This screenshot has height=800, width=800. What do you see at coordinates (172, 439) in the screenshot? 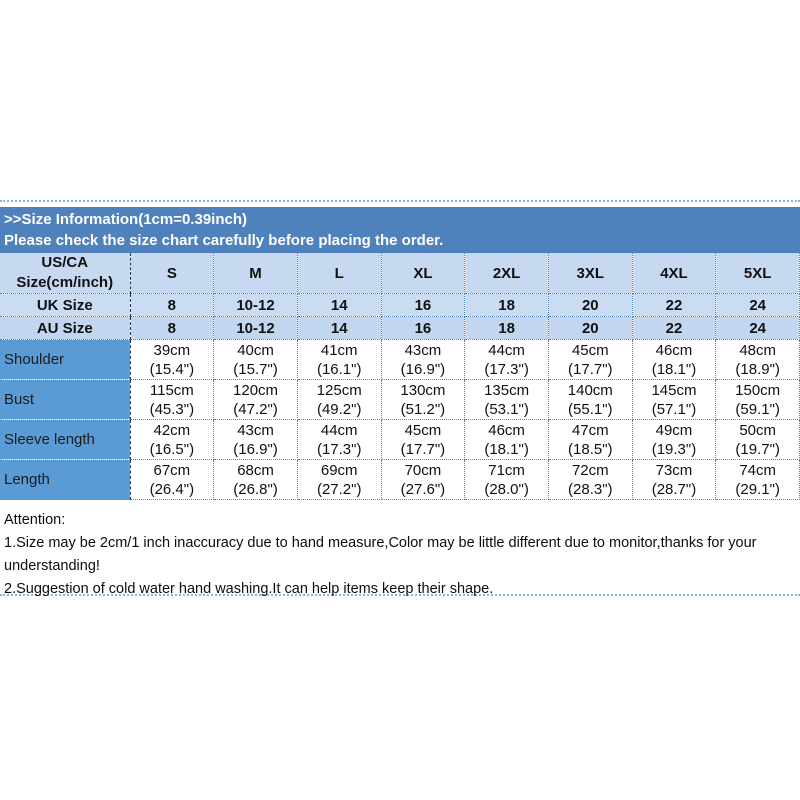
I see `measure-cell: 42cm (16.5")` at bounding box center [172, 439].